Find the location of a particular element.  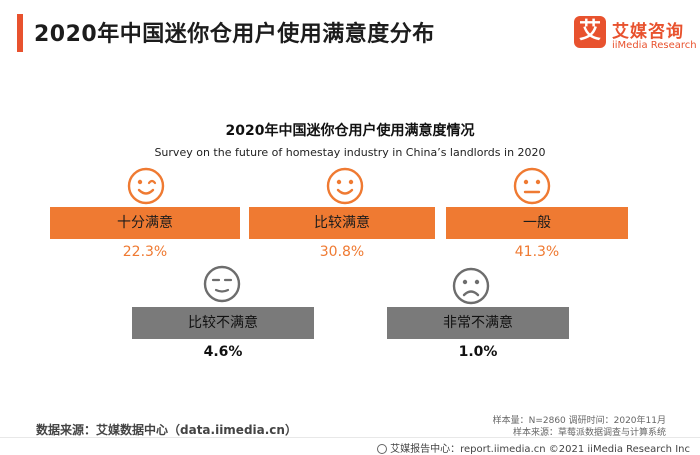

logo-mark-icon: 艾 is located at coordinates (590, 32).